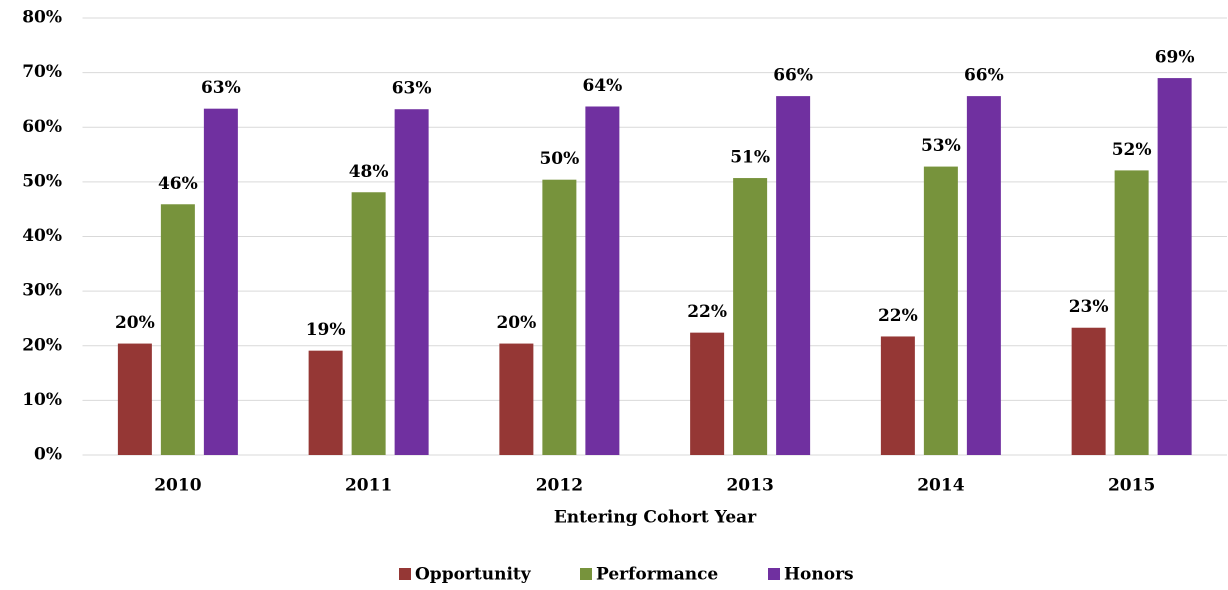 The width and height of the screenshot is (1228, 590). Describe the element at coordinates (42, 127) in the screenshot. I see `y-tick-label: 60%` at that location.